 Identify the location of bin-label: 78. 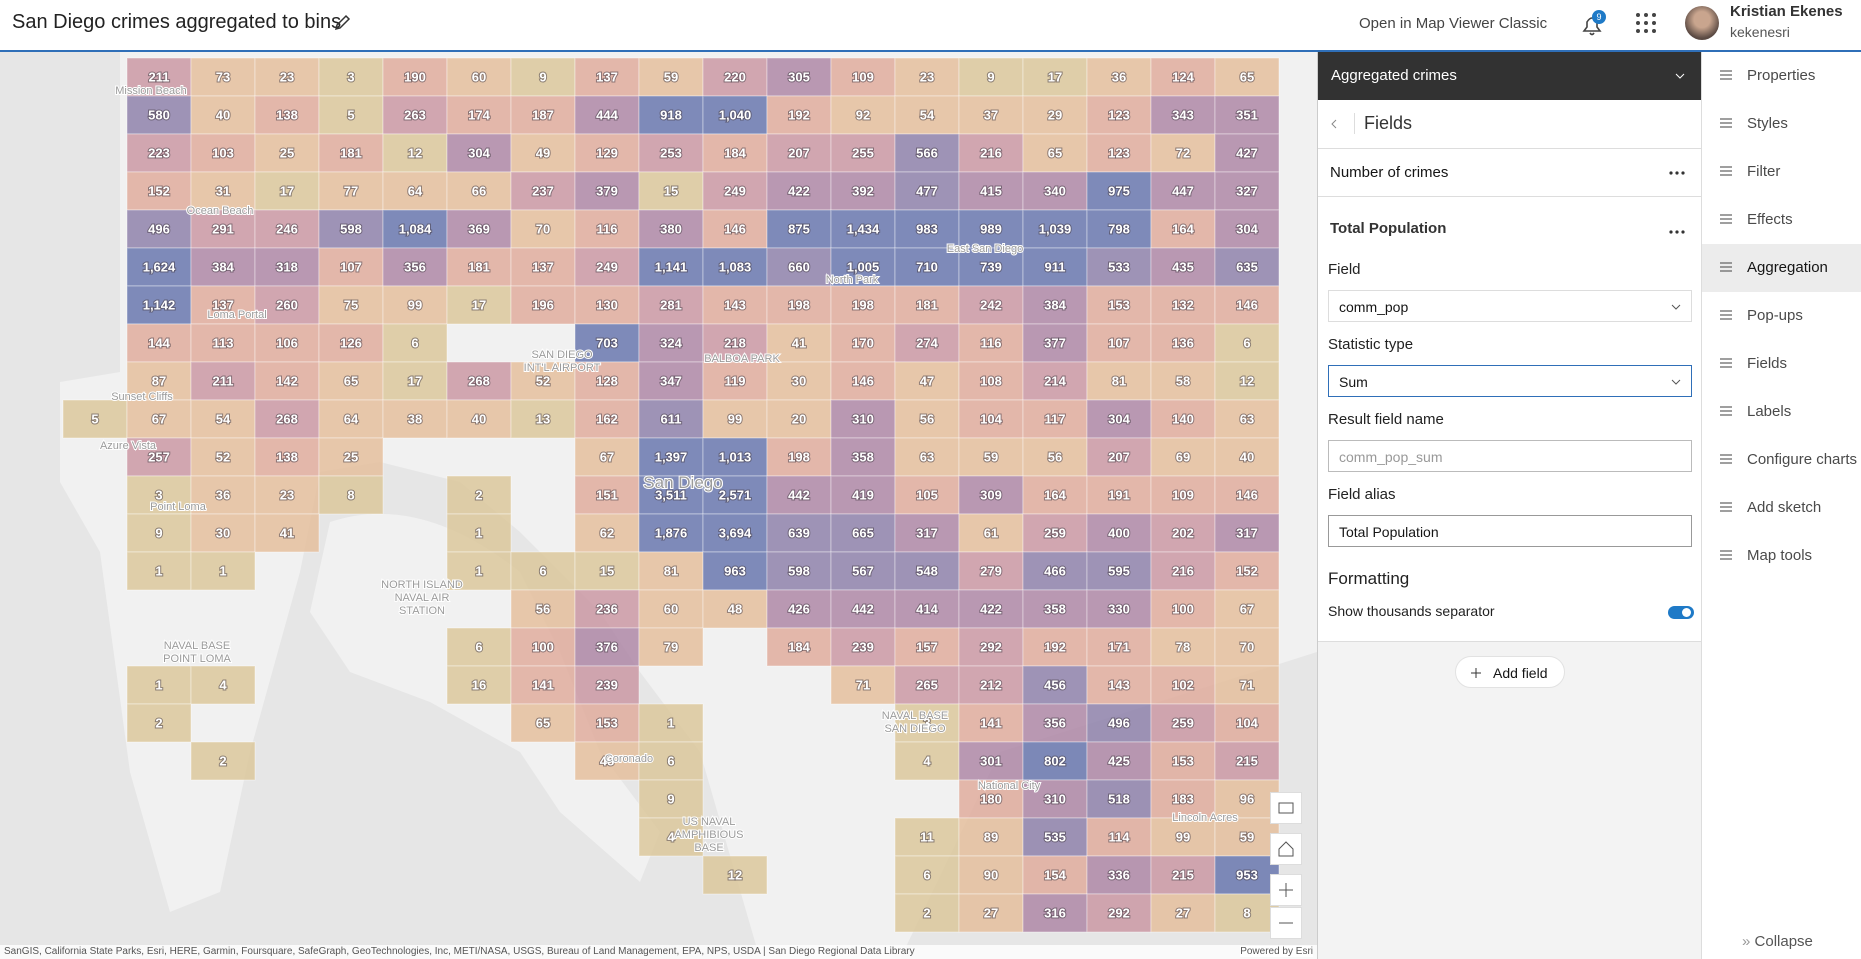
(1183, 647).